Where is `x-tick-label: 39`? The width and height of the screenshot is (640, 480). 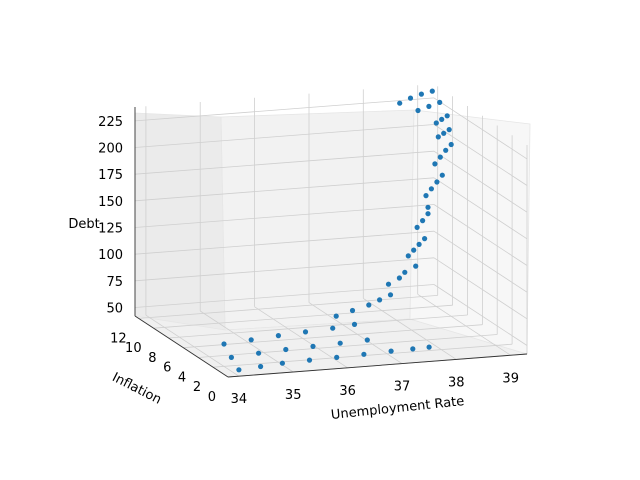 x-tick-label: 39 is located at coordinates (510, 378).